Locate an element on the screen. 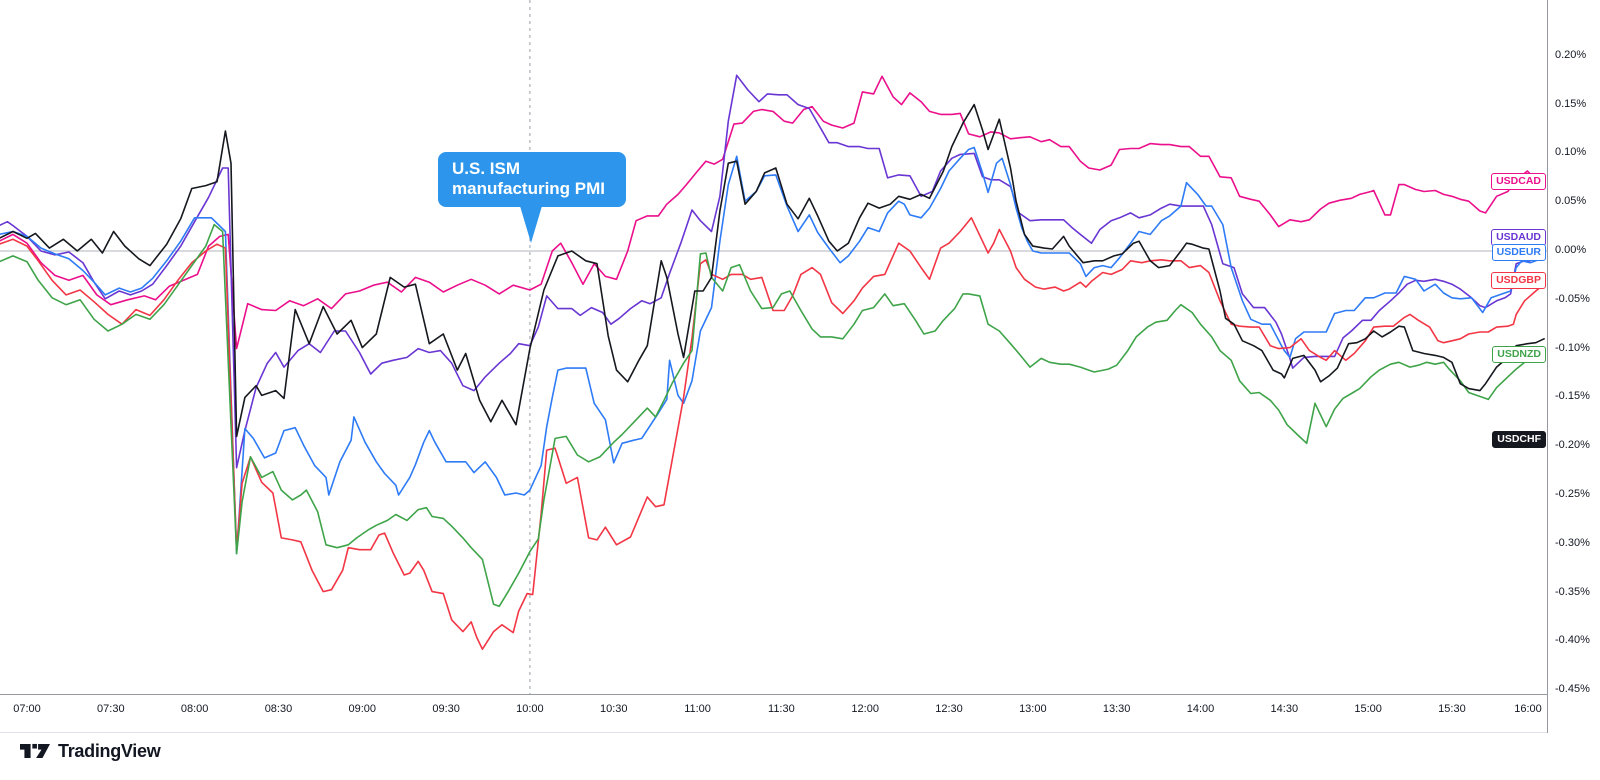 This screenshot has width=1600, height=780. event-annotation-tooltip: U.S. ISM manufacturing PMI is located at coordinates (532, 197).